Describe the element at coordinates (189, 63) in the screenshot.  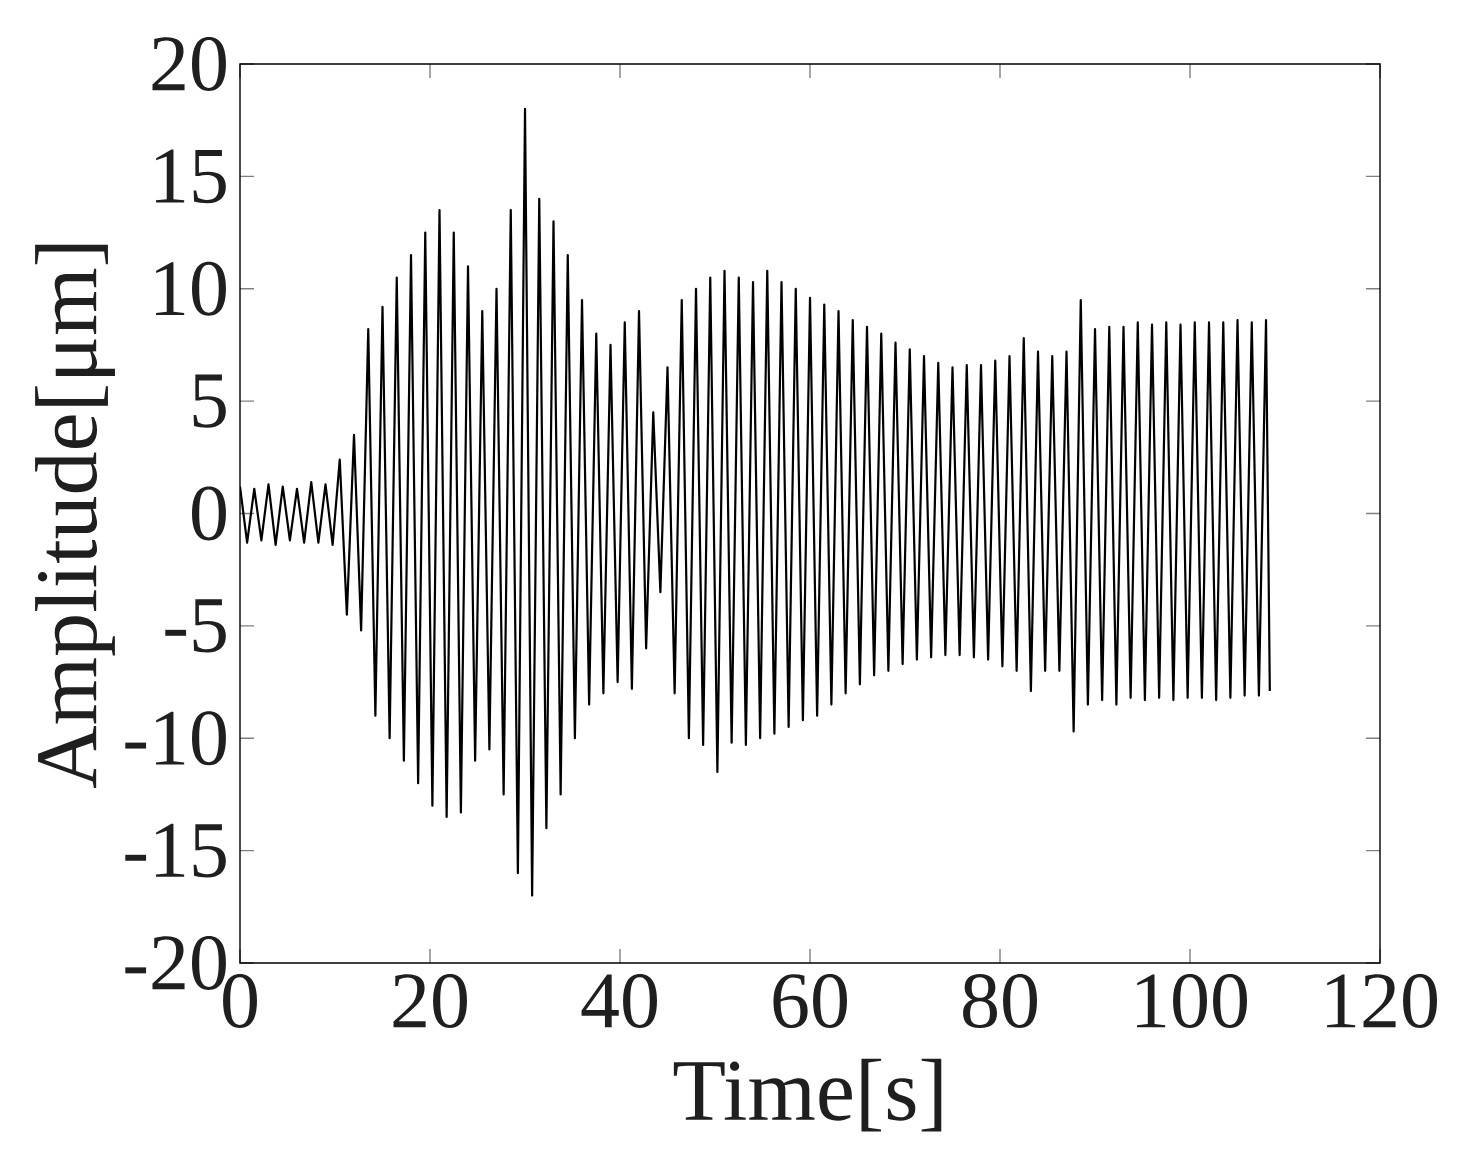
I see `y-tick-label: 20` at that location.